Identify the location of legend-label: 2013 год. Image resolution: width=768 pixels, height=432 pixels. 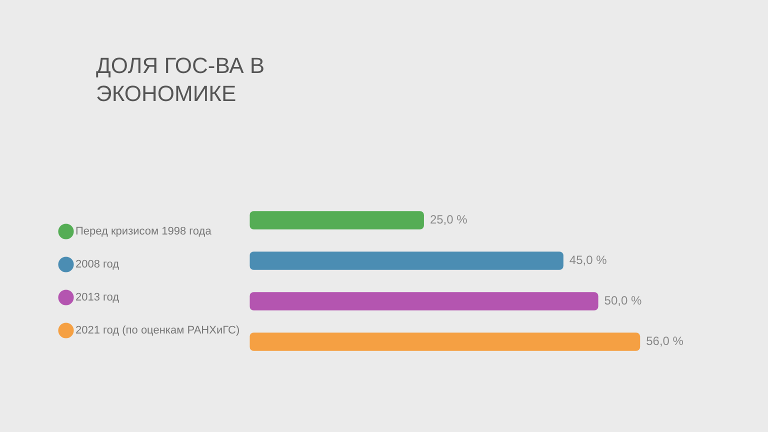
(98, 298).